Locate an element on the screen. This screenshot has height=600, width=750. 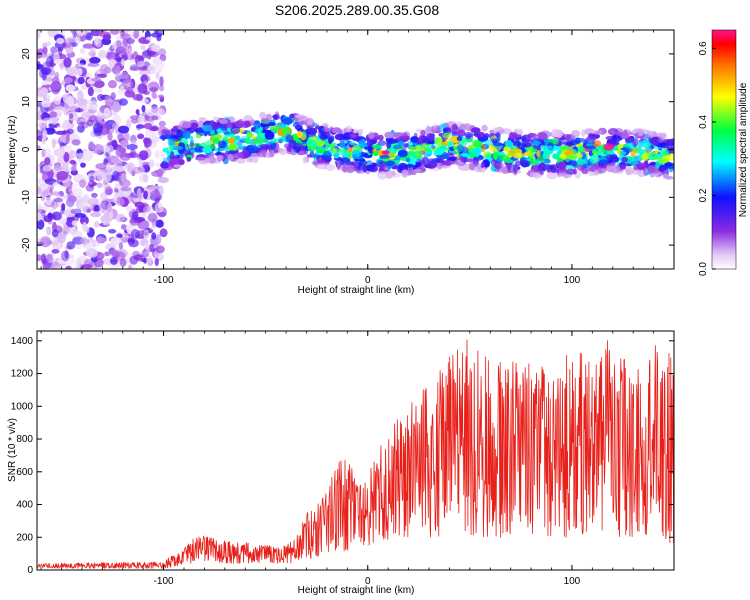
y-tick-label: 1400 is located at coordinates (22, 341).